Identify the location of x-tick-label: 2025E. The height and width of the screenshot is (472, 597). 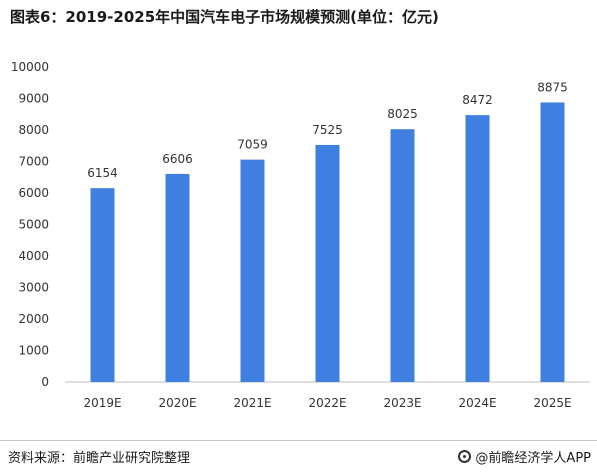
(552, 403).